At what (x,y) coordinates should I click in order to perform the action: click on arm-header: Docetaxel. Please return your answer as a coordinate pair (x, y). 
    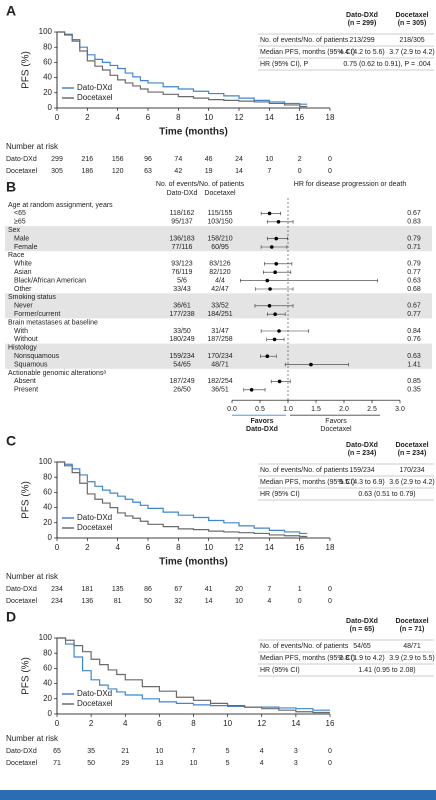
    Looking at the image, I should click on (411, 15).